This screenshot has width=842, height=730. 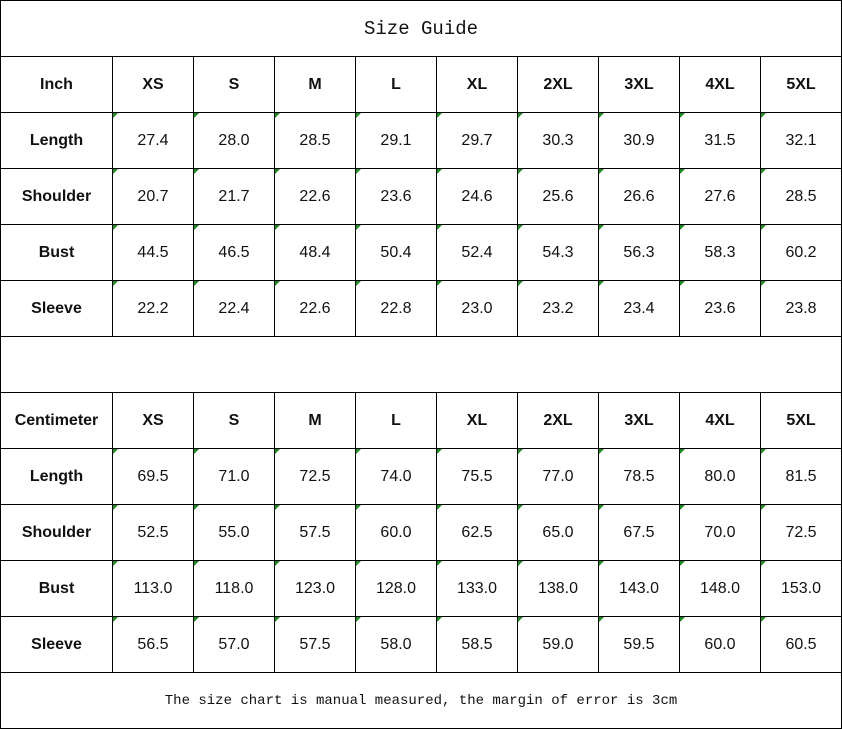 What do you see at coordinates (396, 308) in the screenshot?
I see `value-cell: 22.8` at bounding box center [396, 308].